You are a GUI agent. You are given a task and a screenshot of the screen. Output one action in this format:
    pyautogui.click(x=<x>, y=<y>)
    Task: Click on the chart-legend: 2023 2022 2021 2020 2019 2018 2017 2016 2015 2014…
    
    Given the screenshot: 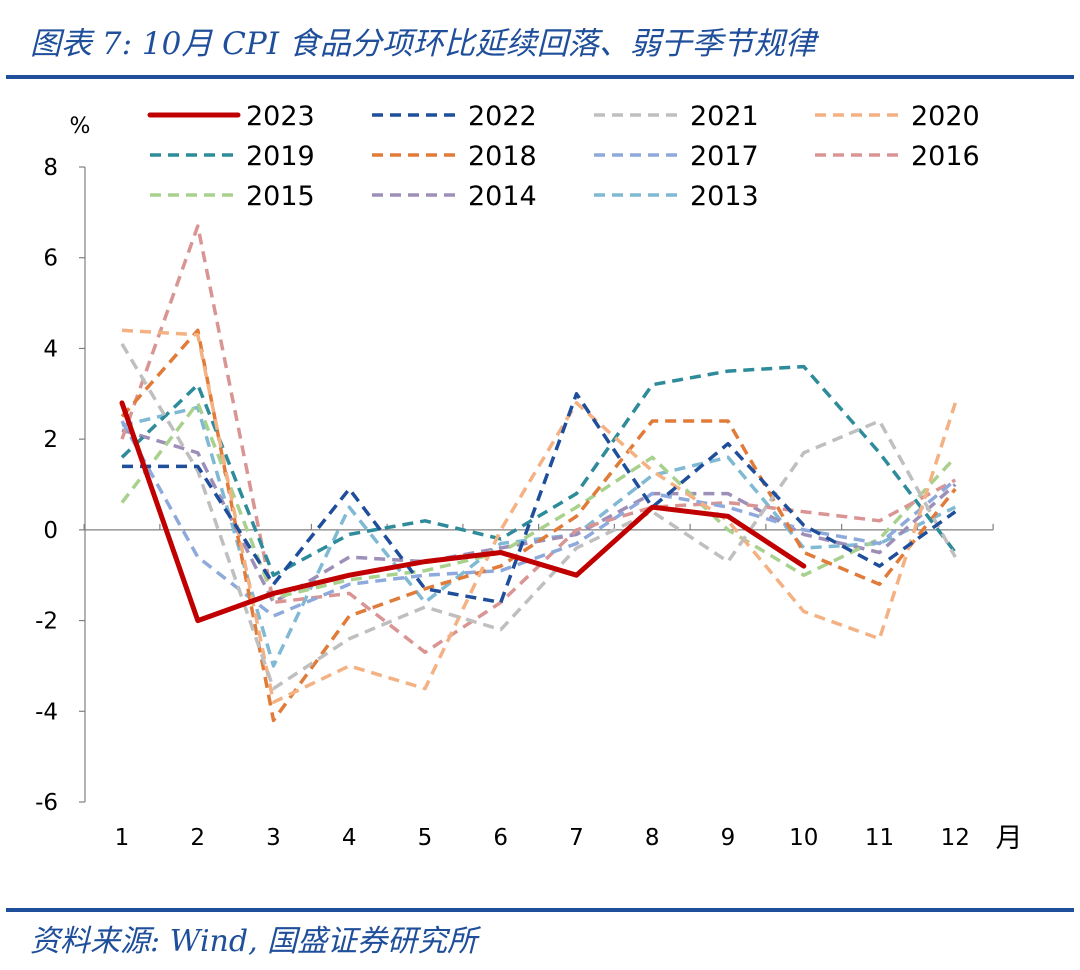 What is the action you would take?
    pyautogui.click(x=563, y=156)
    